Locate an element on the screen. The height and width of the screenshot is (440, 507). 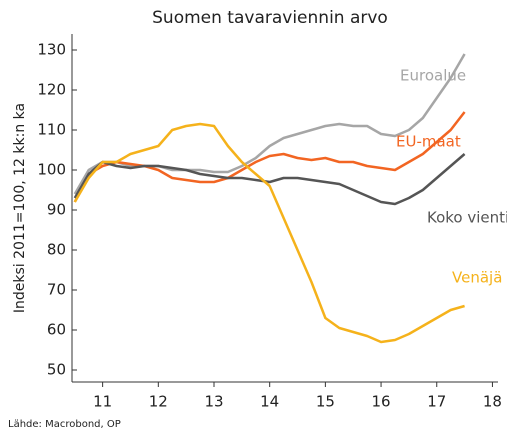
y-tick-label: 100 is located at coordinates (51, 170).